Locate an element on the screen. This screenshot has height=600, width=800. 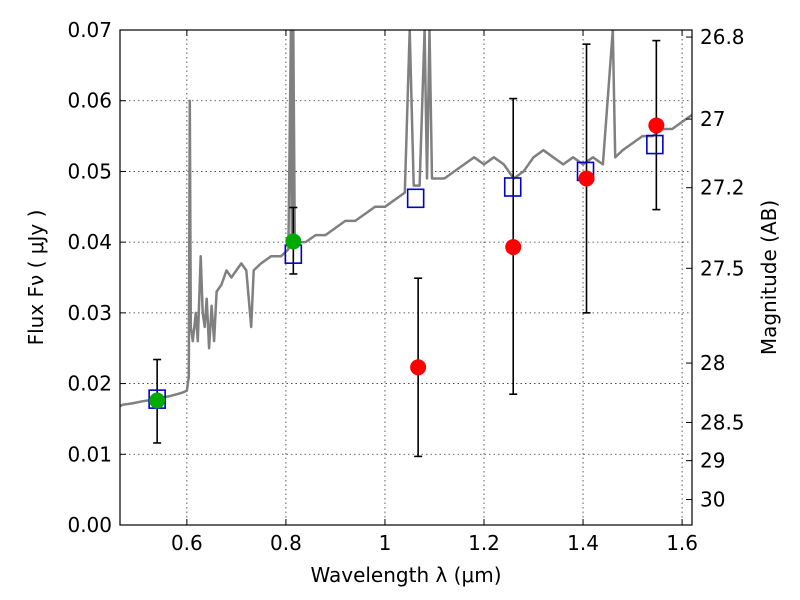
right-axis-tick-label: 27 is located at coordinates (712, 119).